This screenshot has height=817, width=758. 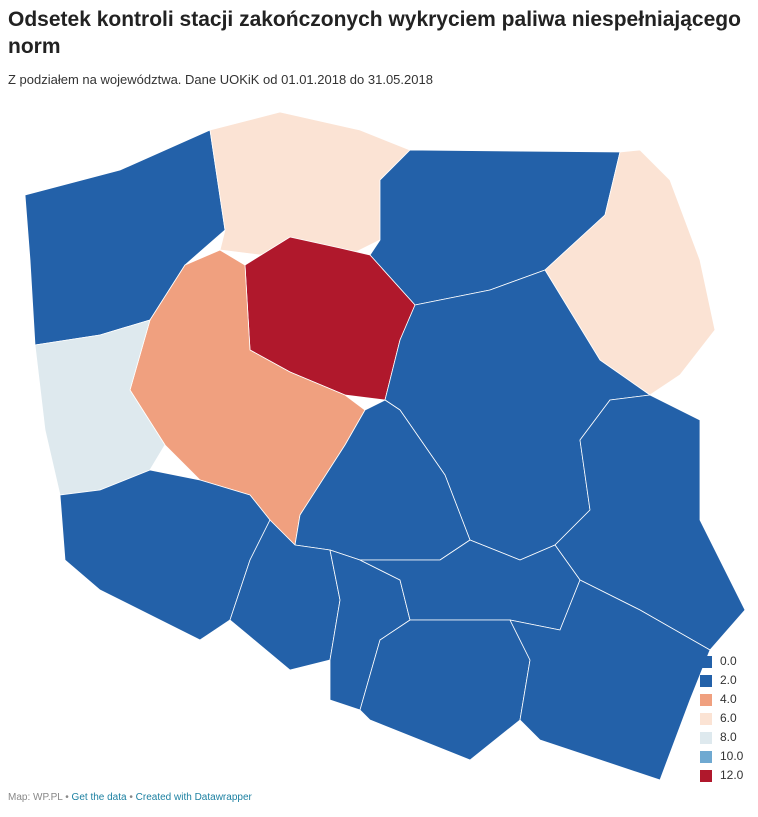 I want to click on legend-label: 0.0, so click(x=728, y=661).